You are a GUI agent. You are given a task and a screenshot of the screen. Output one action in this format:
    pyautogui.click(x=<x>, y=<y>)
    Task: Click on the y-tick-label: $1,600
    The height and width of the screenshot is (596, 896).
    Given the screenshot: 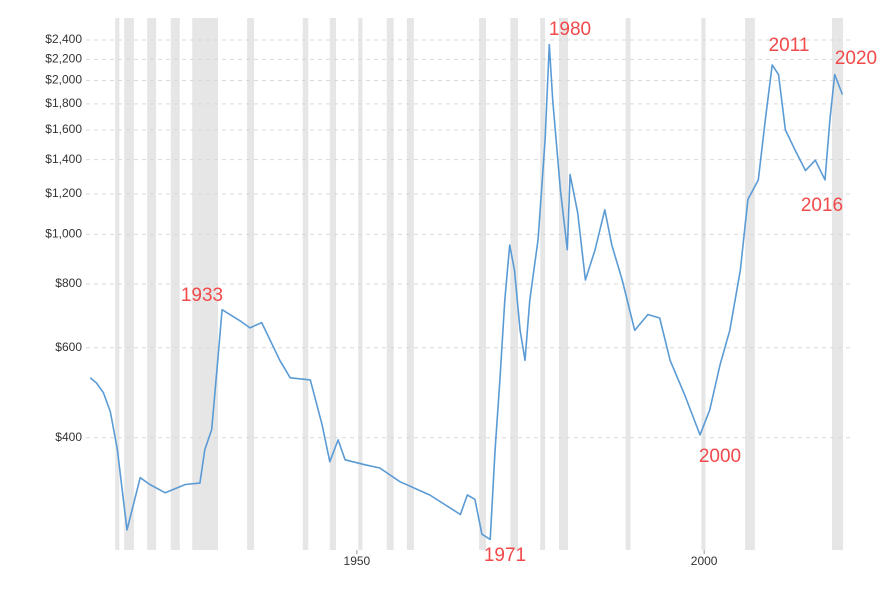 What is the action you would take?
    pyautogui.click(x=63, y=129)
    